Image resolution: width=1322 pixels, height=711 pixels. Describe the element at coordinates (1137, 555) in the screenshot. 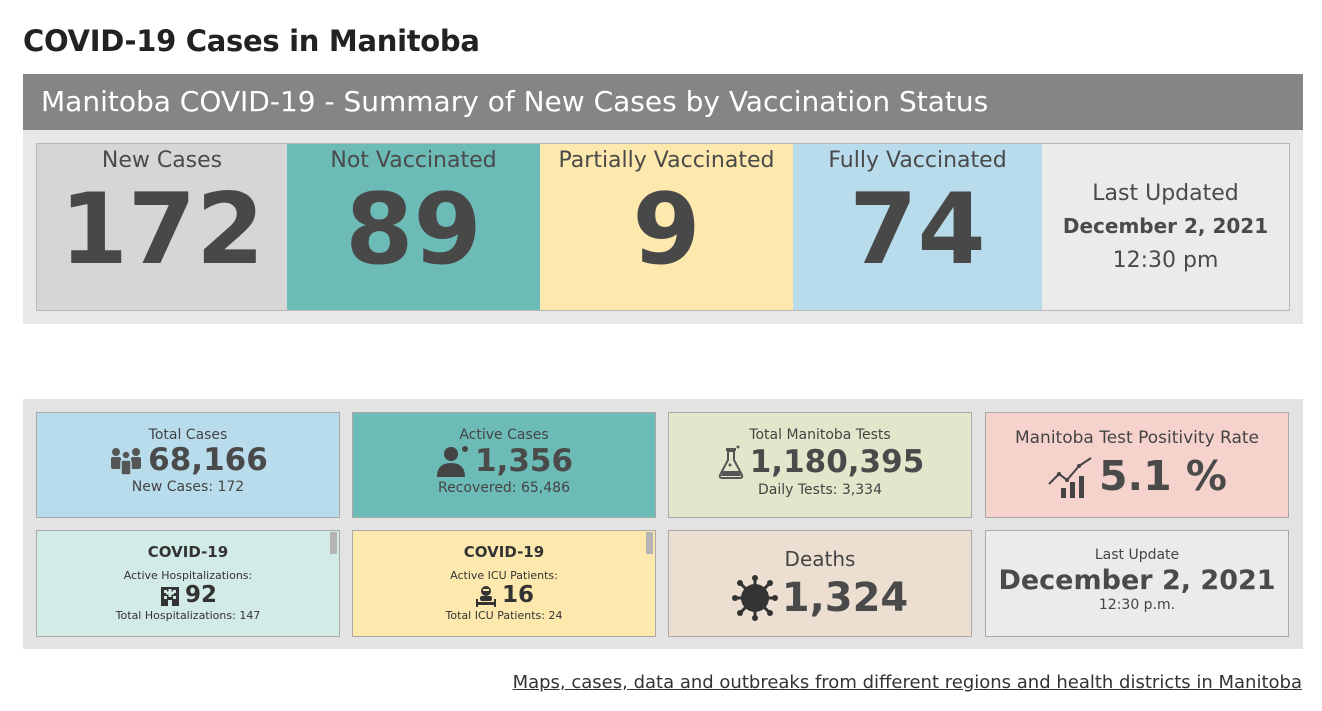

I see `last-update-label: Last Update` at that location.